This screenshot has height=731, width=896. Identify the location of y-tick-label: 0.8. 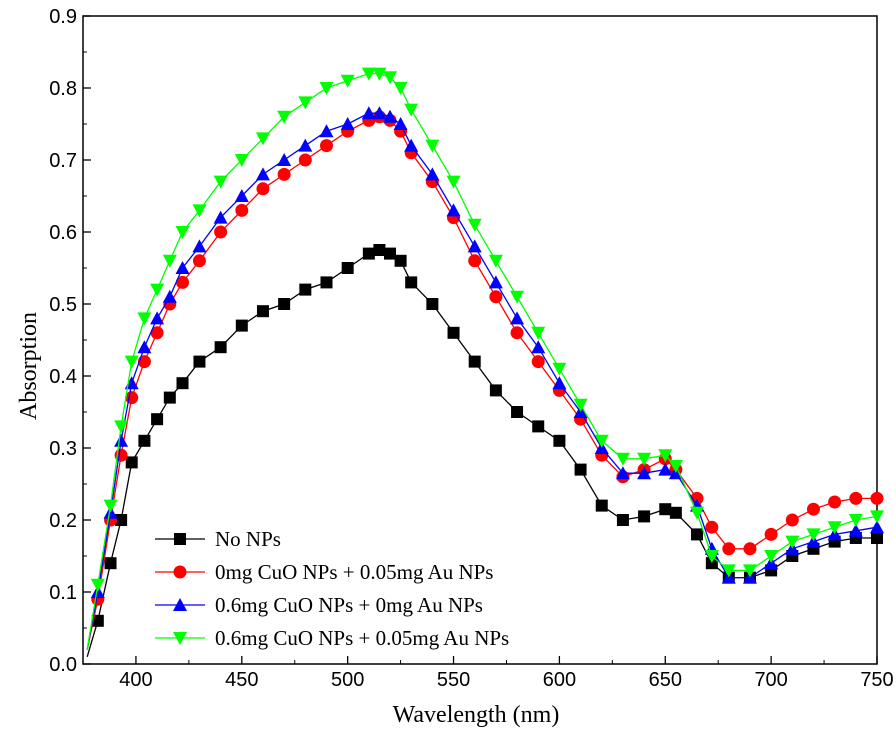
(63, 89).